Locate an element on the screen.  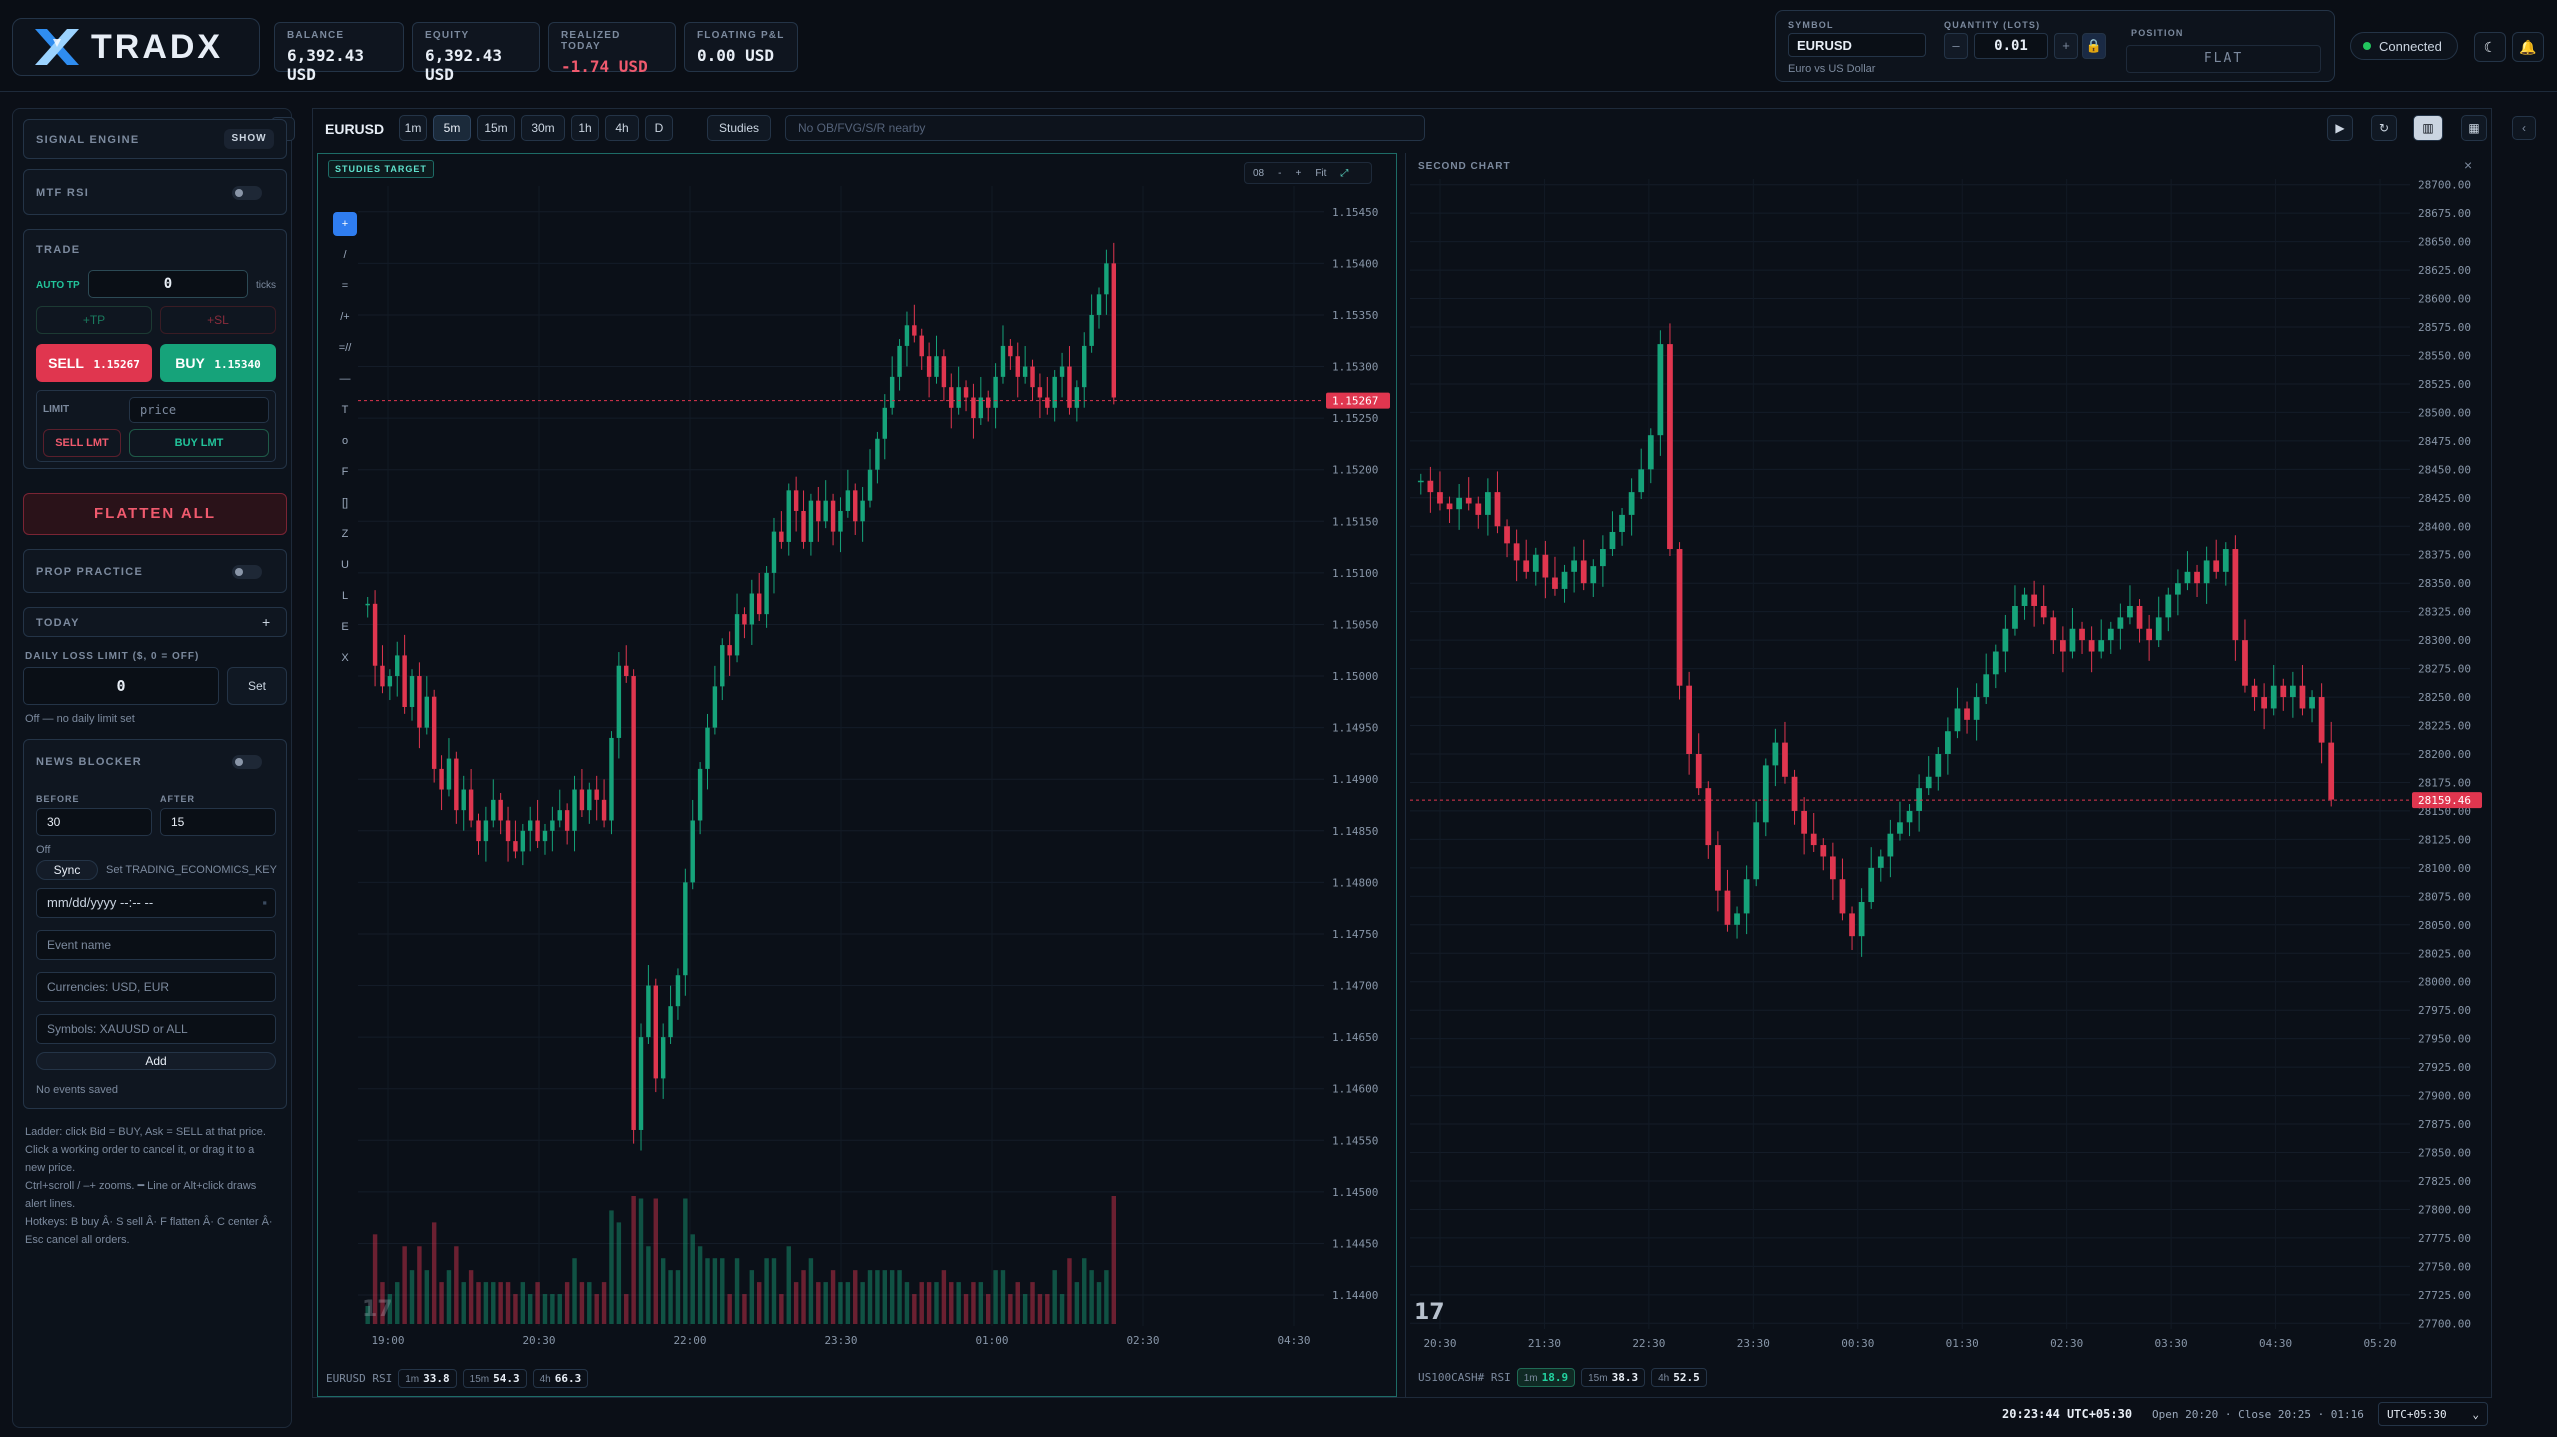
zoom-out-button: - is located at coordinates (1280, 173).